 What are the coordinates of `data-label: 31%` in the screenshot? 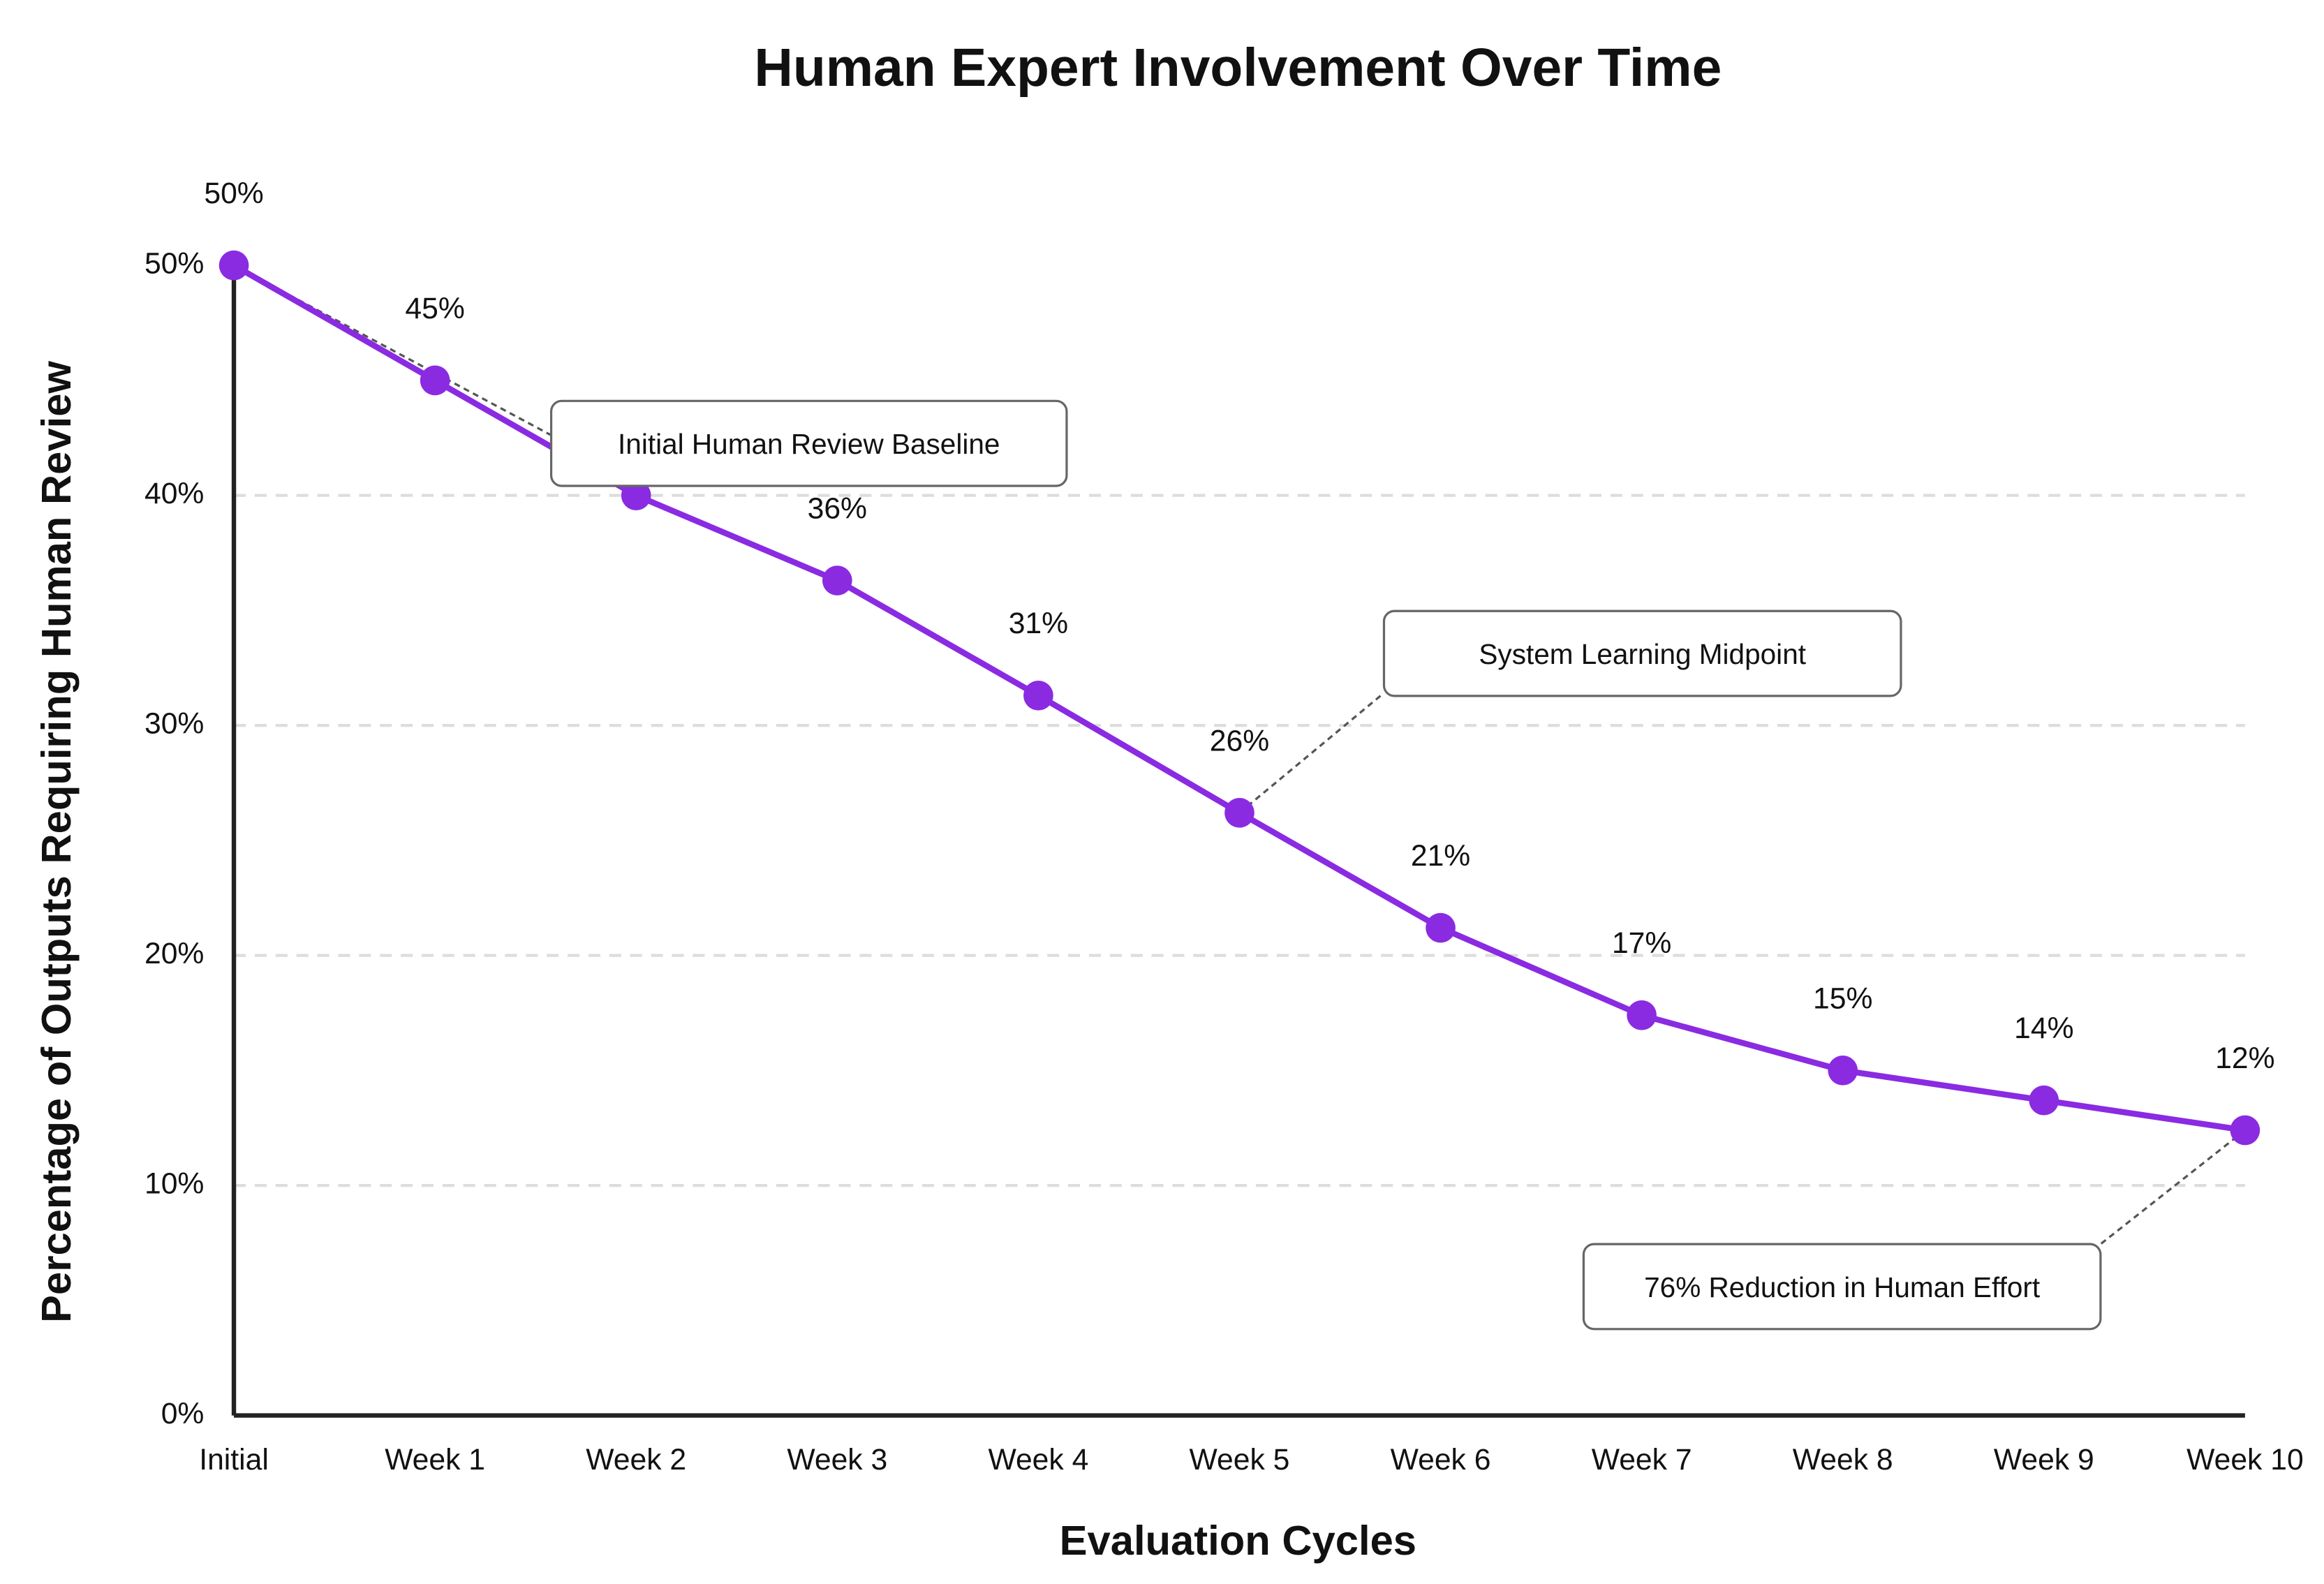 It's located at (1038, 623).